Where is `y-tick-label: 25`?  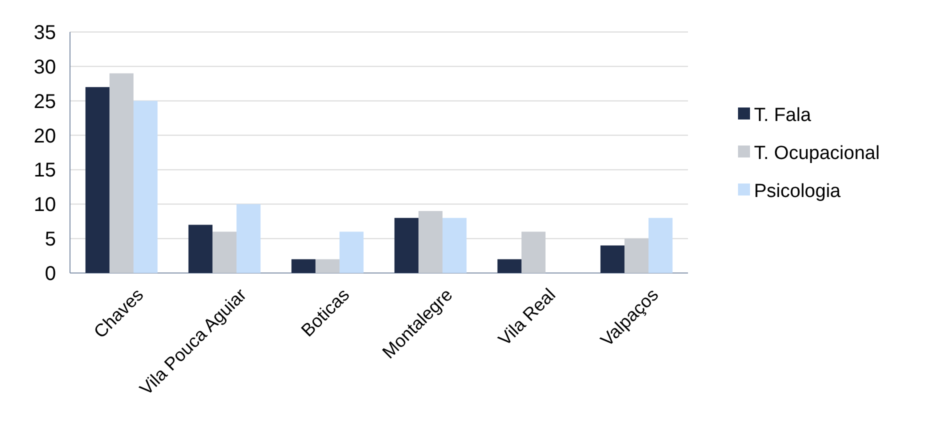 y-tick-label: 25 is located at coordinates (45, 101).